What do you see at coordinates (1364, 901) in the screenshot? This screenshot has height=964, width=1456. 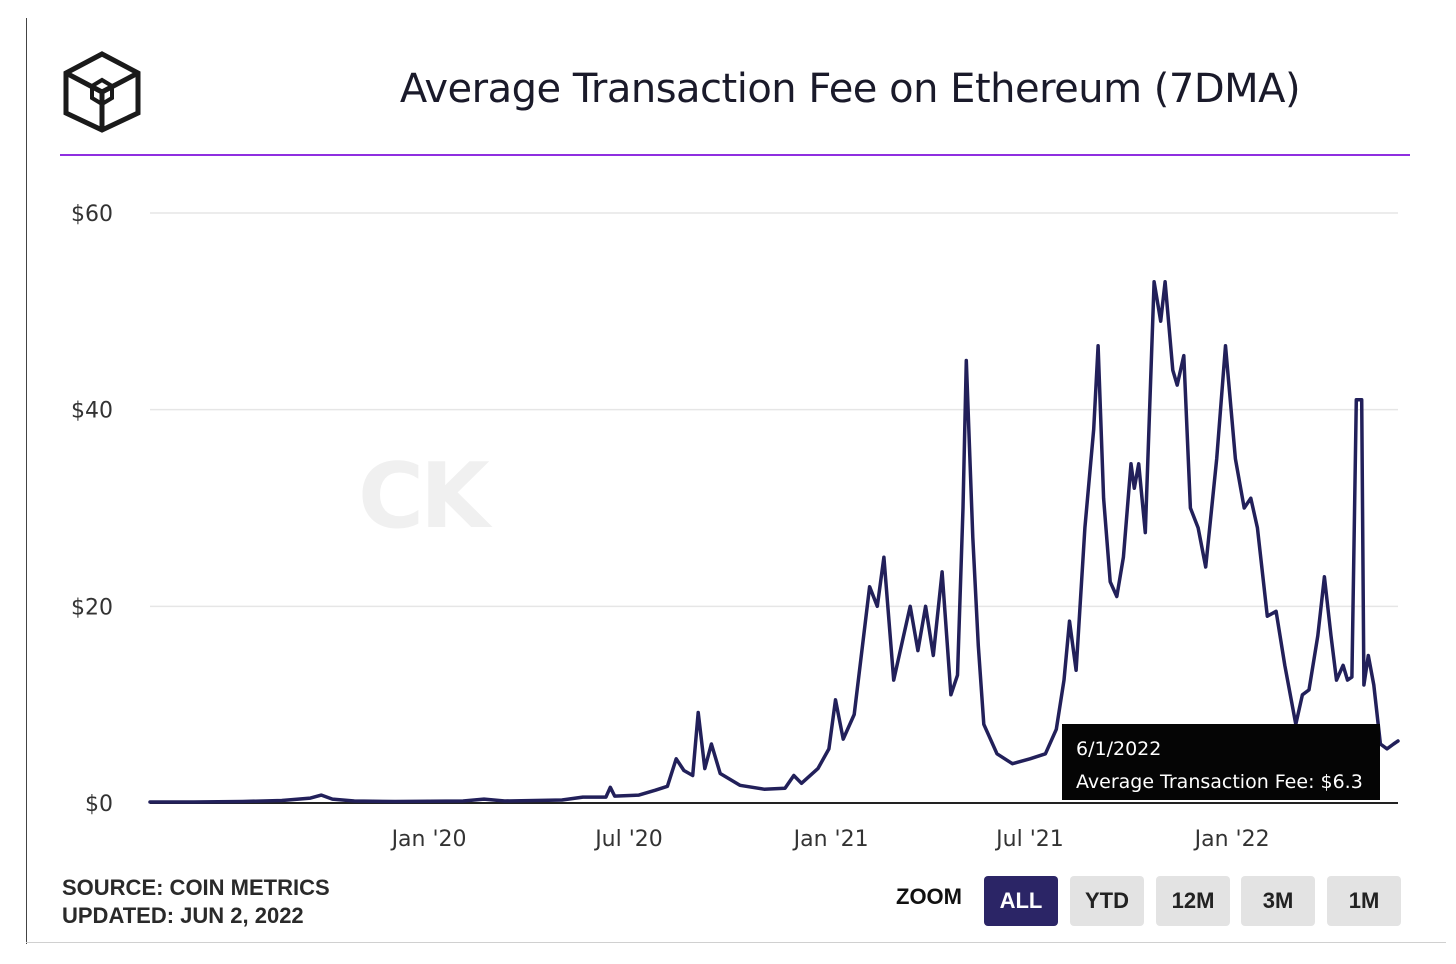 I see `zoom-1m-button: 1M` at bounding box center [1364, 901].